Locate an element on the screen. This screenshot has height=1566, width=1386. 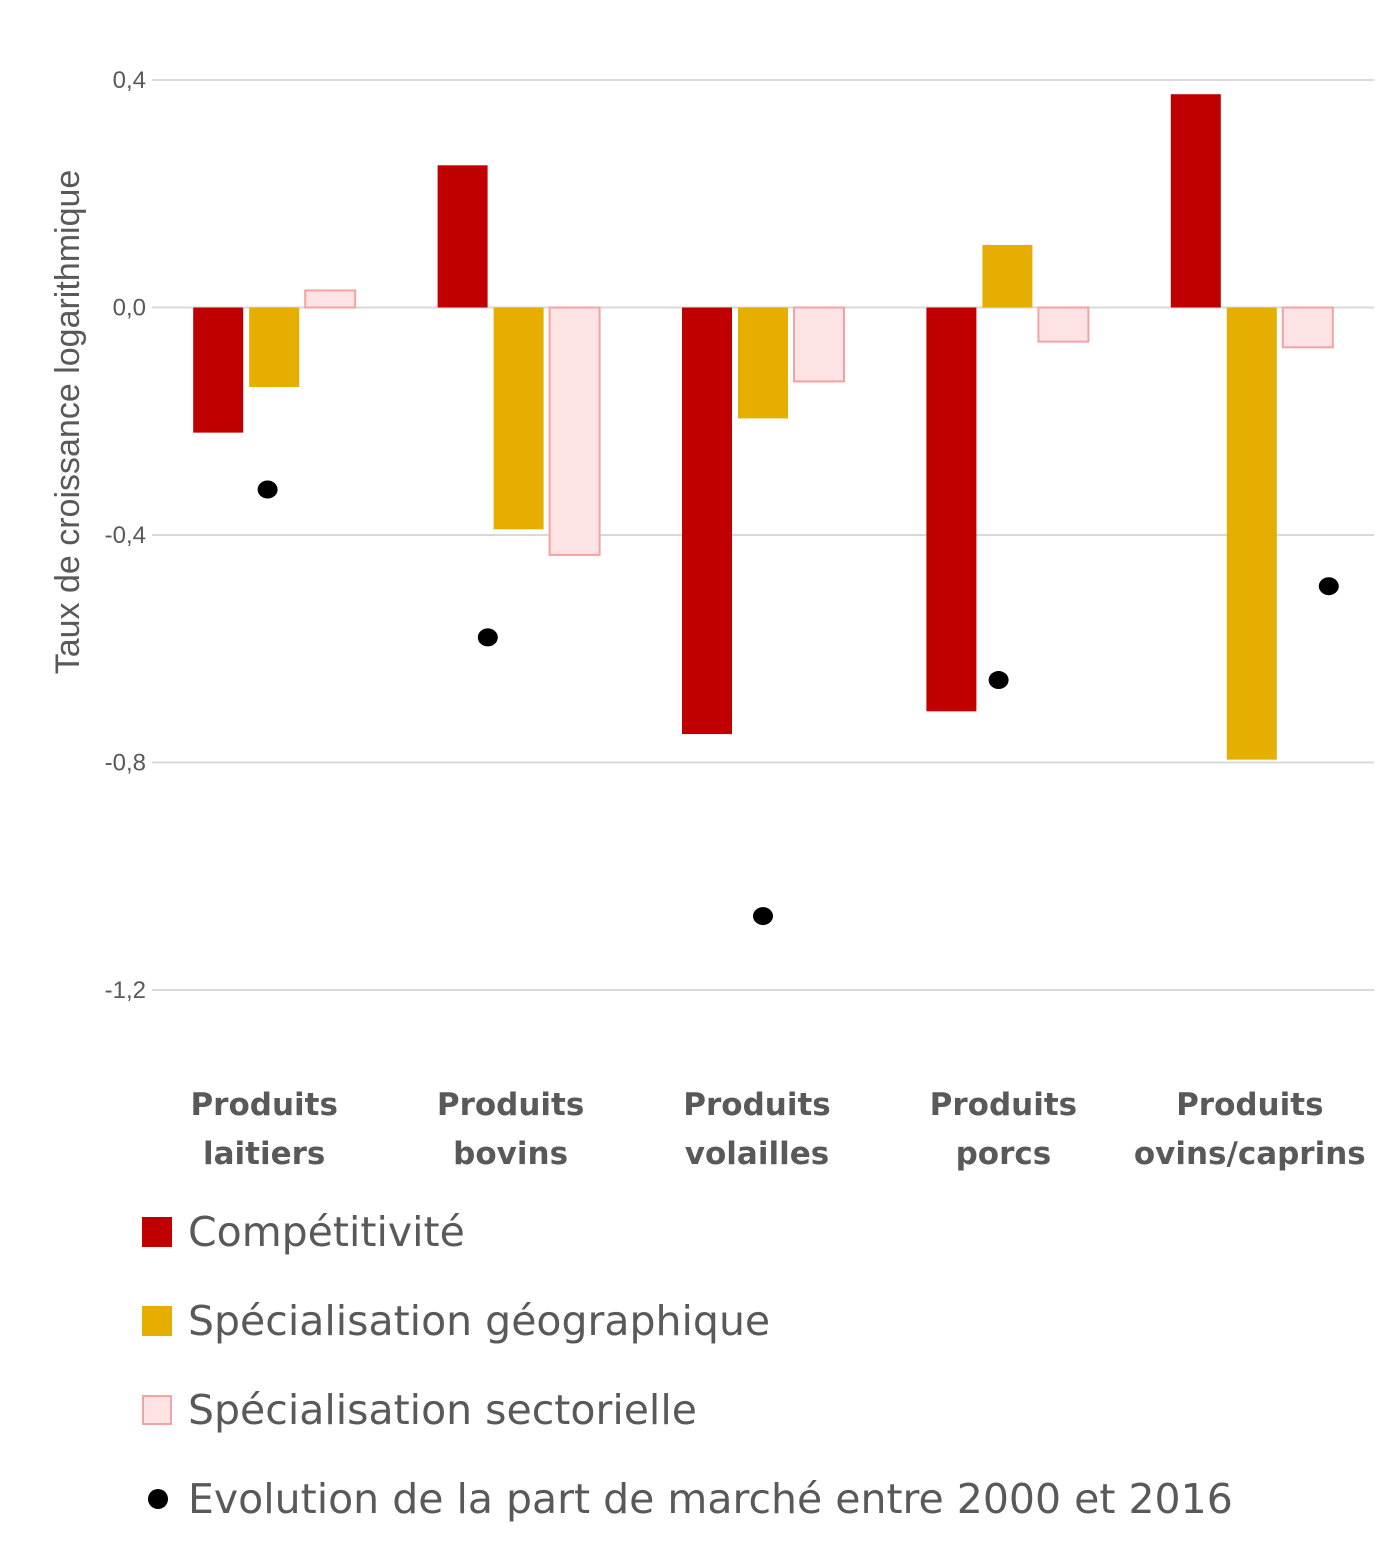
category-label: Produits ovins/caprins is located at coordinates (1250, 1129).